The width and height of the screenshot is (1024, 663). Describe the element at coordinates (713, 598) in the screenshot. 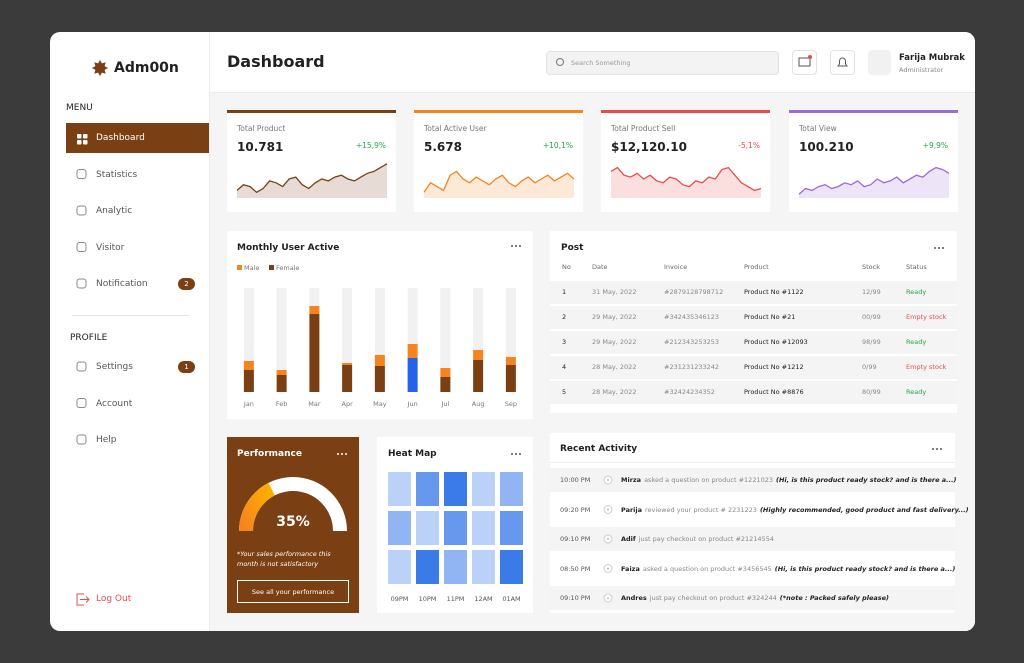

I see `activity-action: just pay checkout on product #324244` at that location.